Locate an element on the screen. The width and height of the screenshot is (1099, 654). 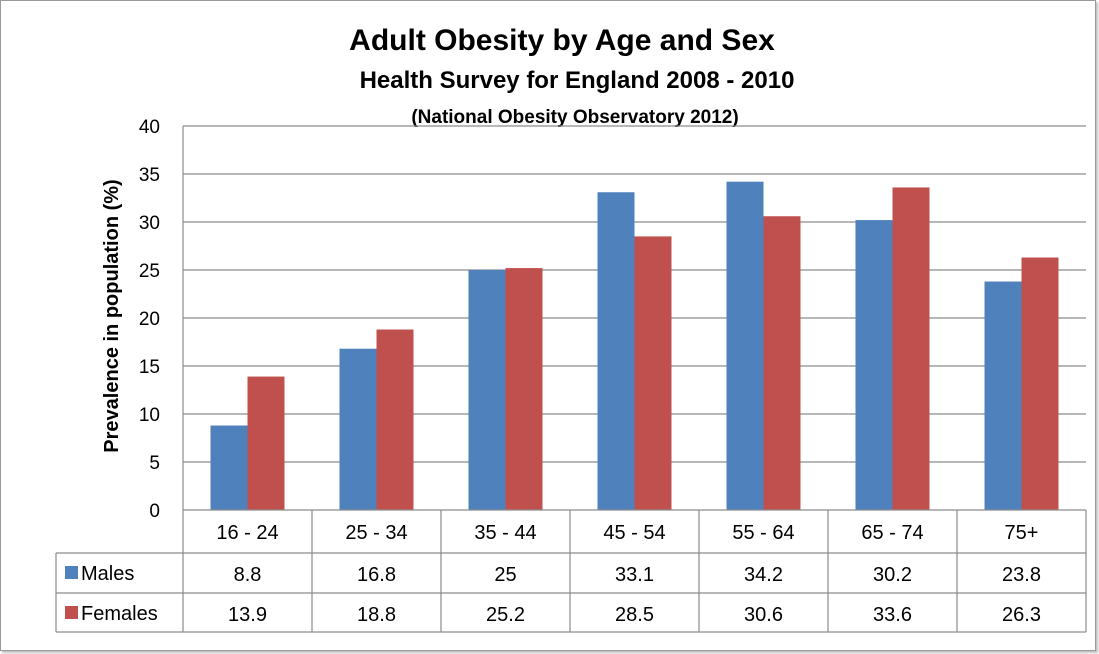
chart-subtitle: Health Survey for England 2008 - 2010 is located at coordinates (577, 80).